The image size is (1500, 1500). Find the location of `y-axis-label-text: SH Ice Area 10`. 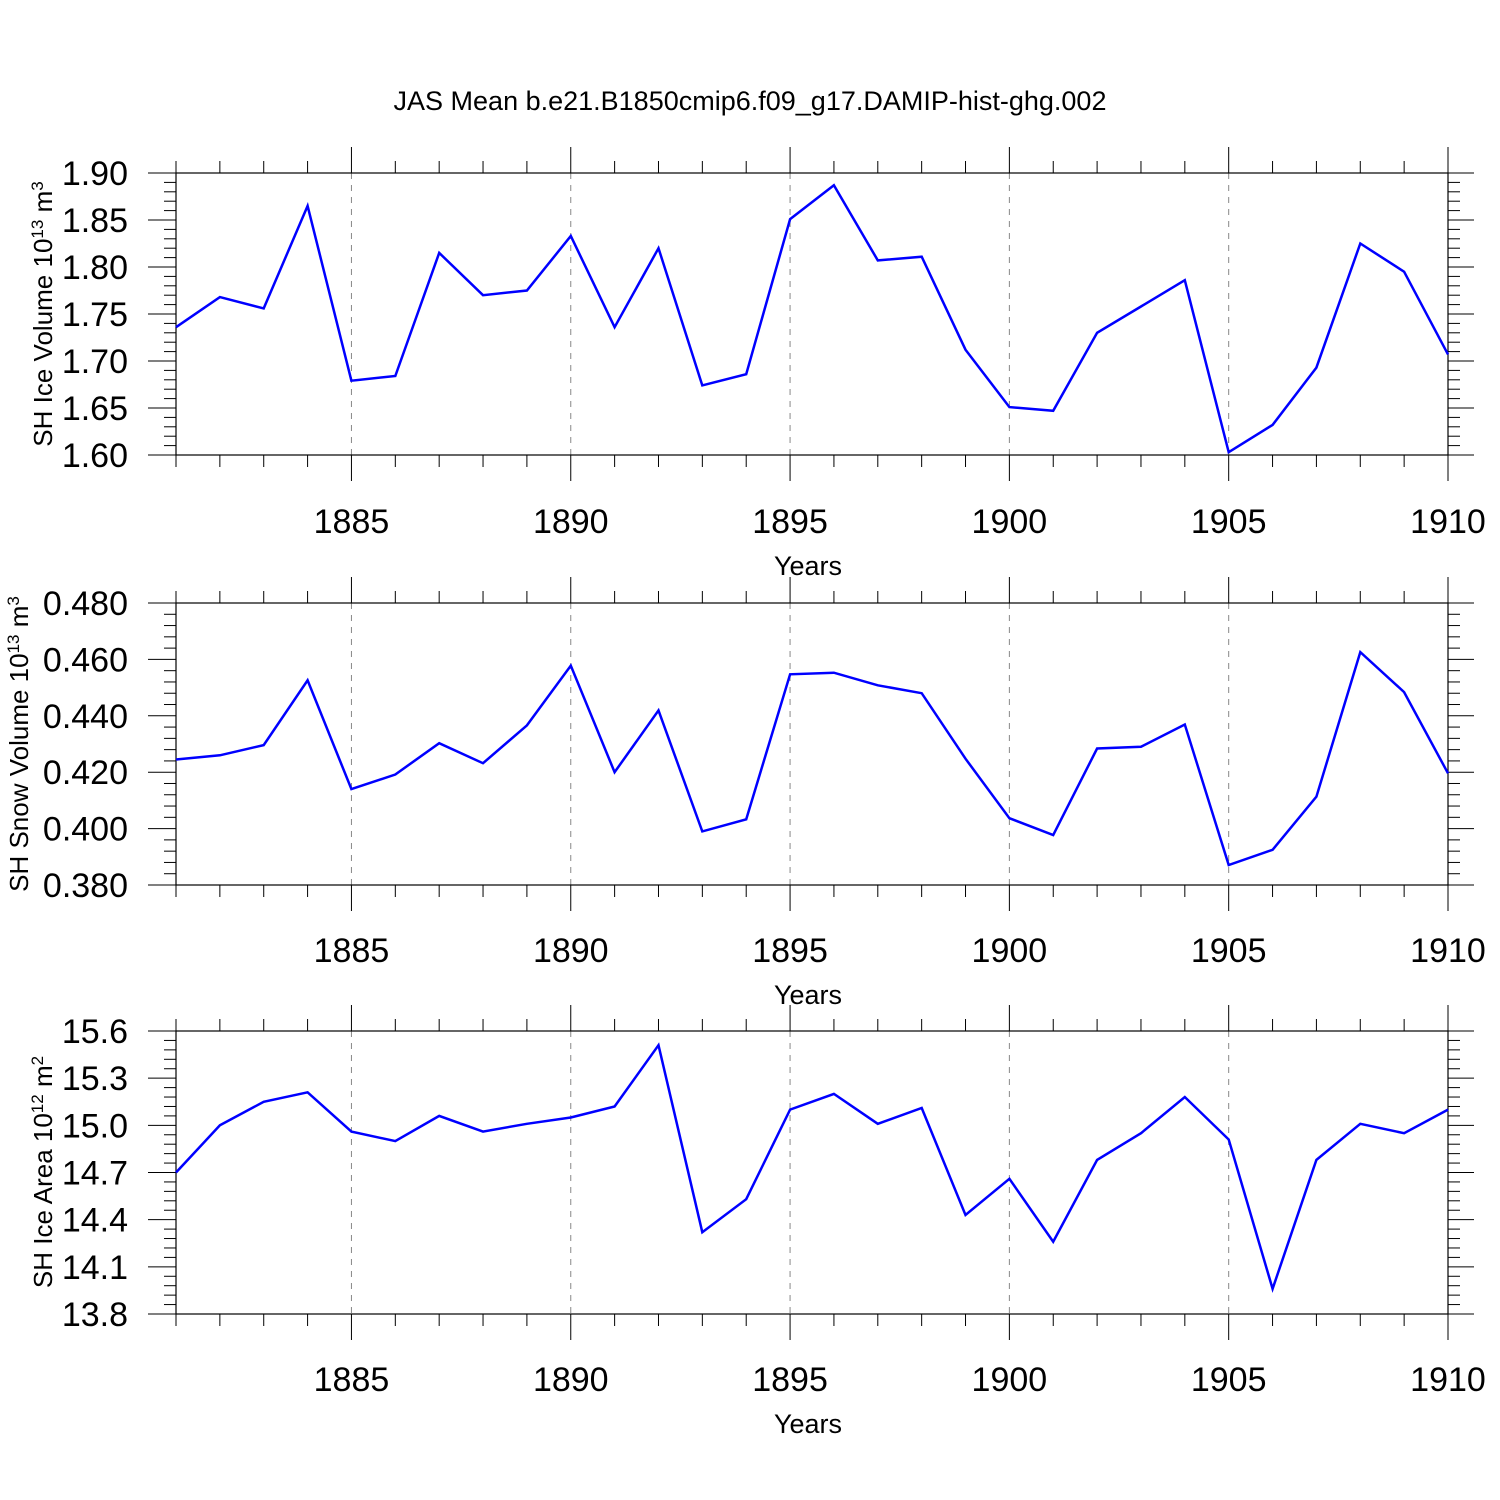

y-axis-label-text: SH Ice Area 10 is located at coordinates (43, 1200).